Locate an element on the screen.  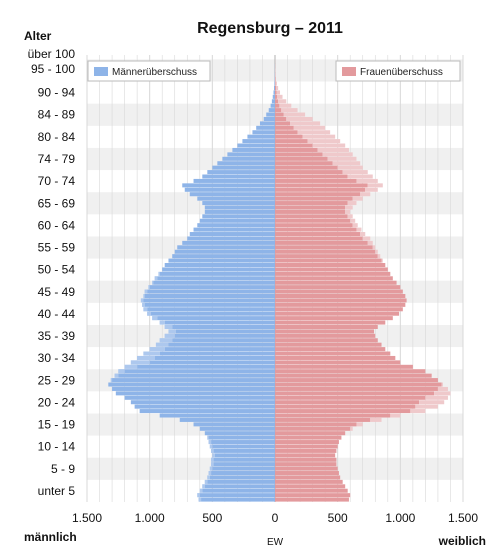
x-unit-label: EW is located at coordinates (275, 542).